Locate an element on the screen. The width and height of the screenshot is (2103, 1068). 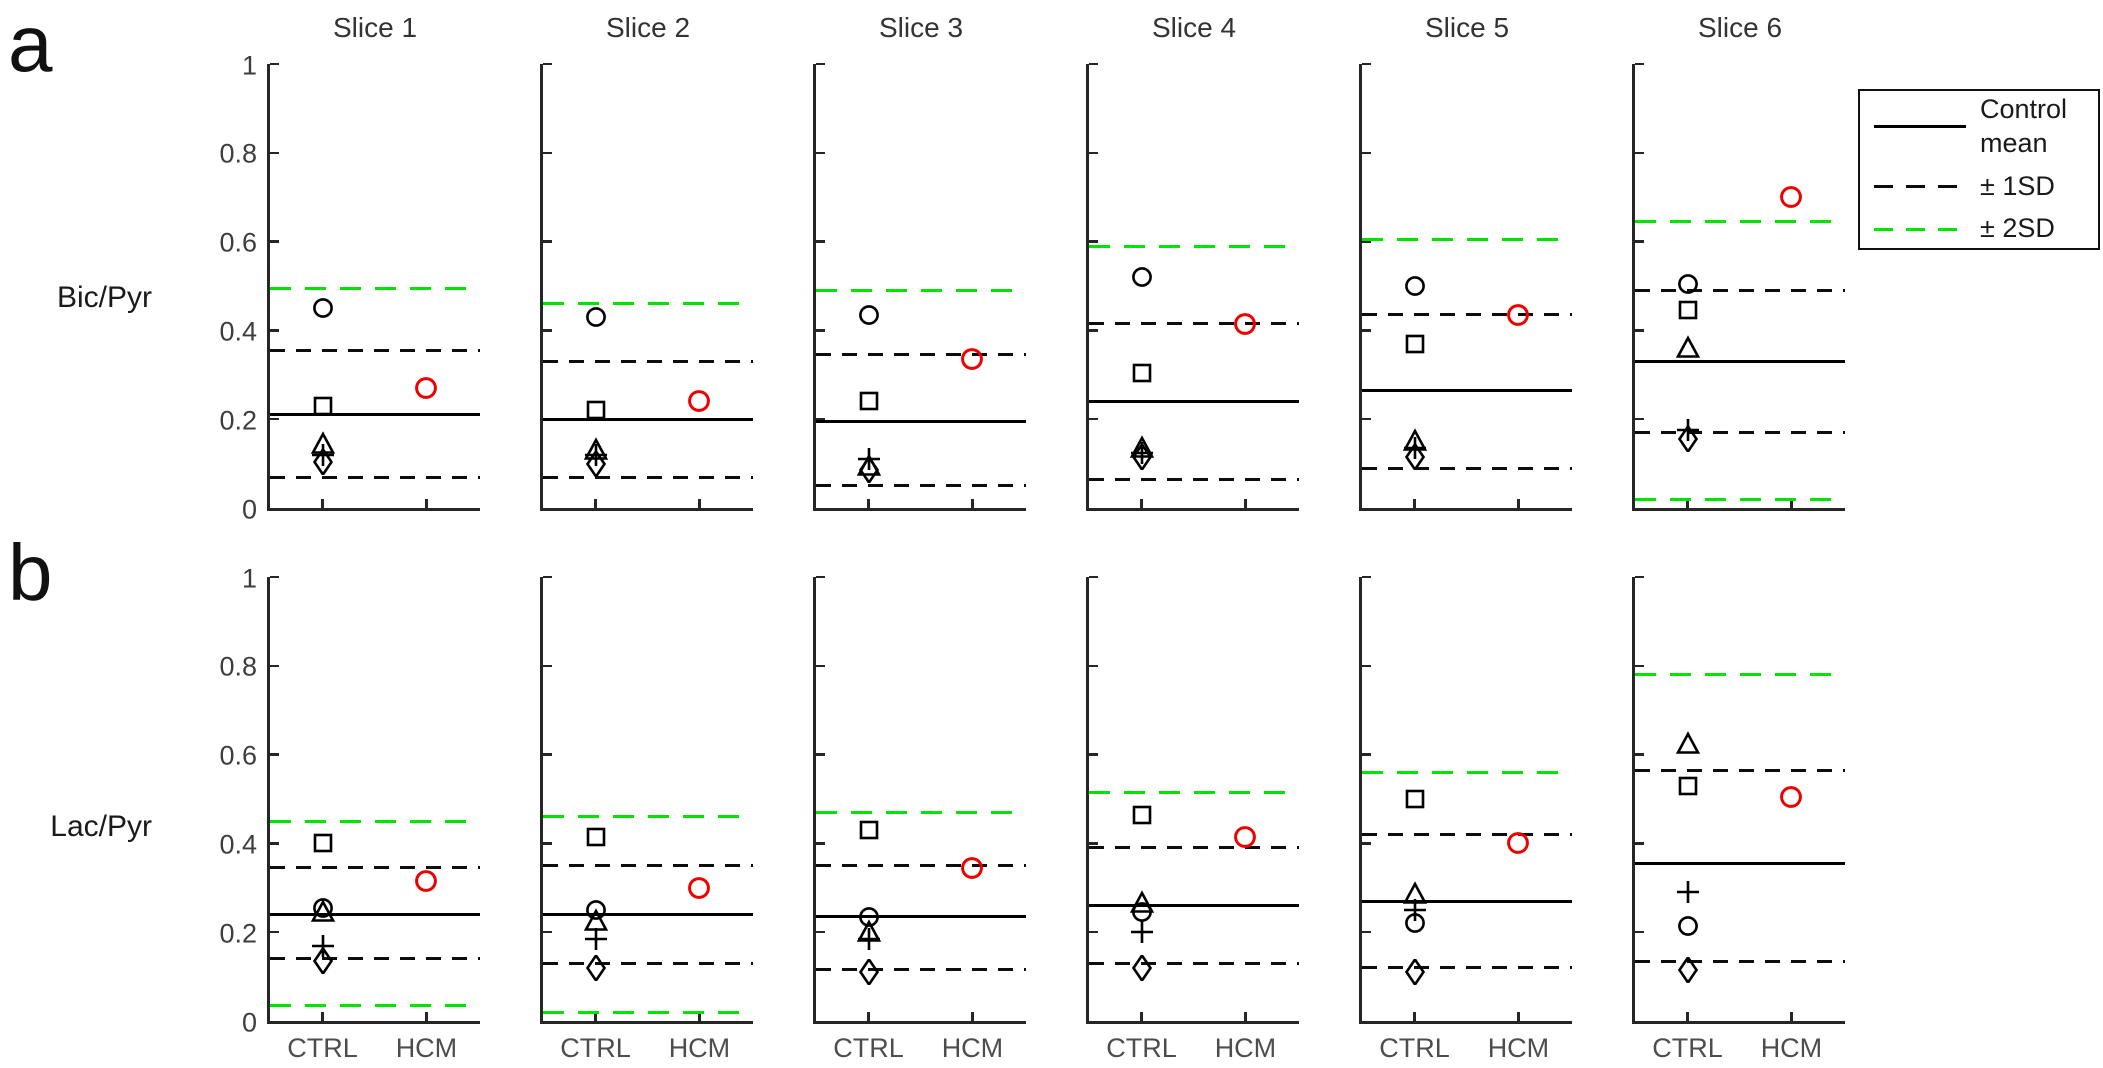
subplot-a-slice-4: Slice 4 is located at coordinates (1192, 261).